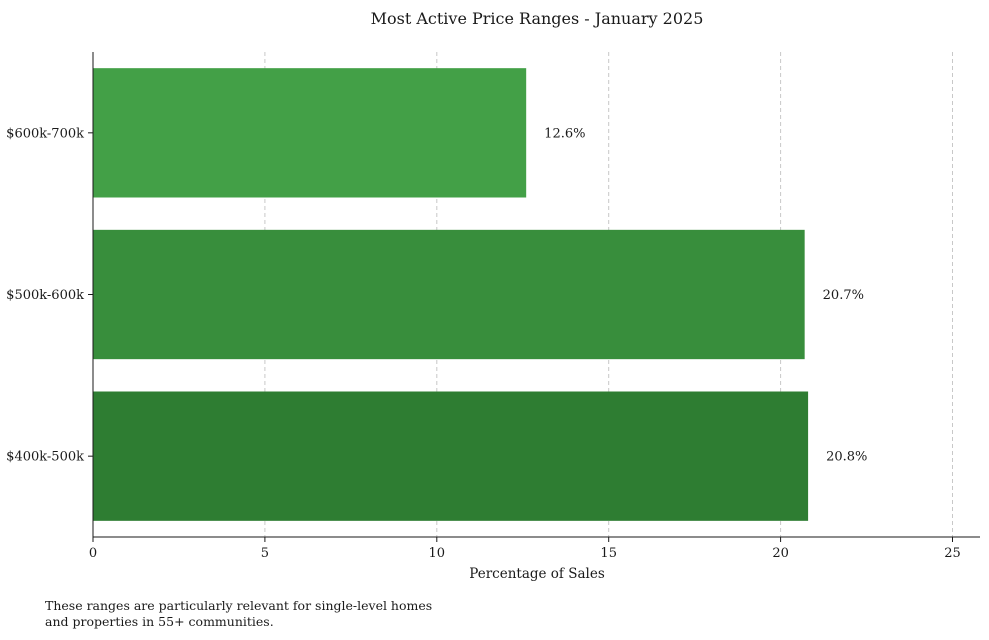 The image size is (989, 640). What do you see at coordinates (265, 553) in the screenshot?
I see `x-tick-label: 5` at bounding box center [265, 553].